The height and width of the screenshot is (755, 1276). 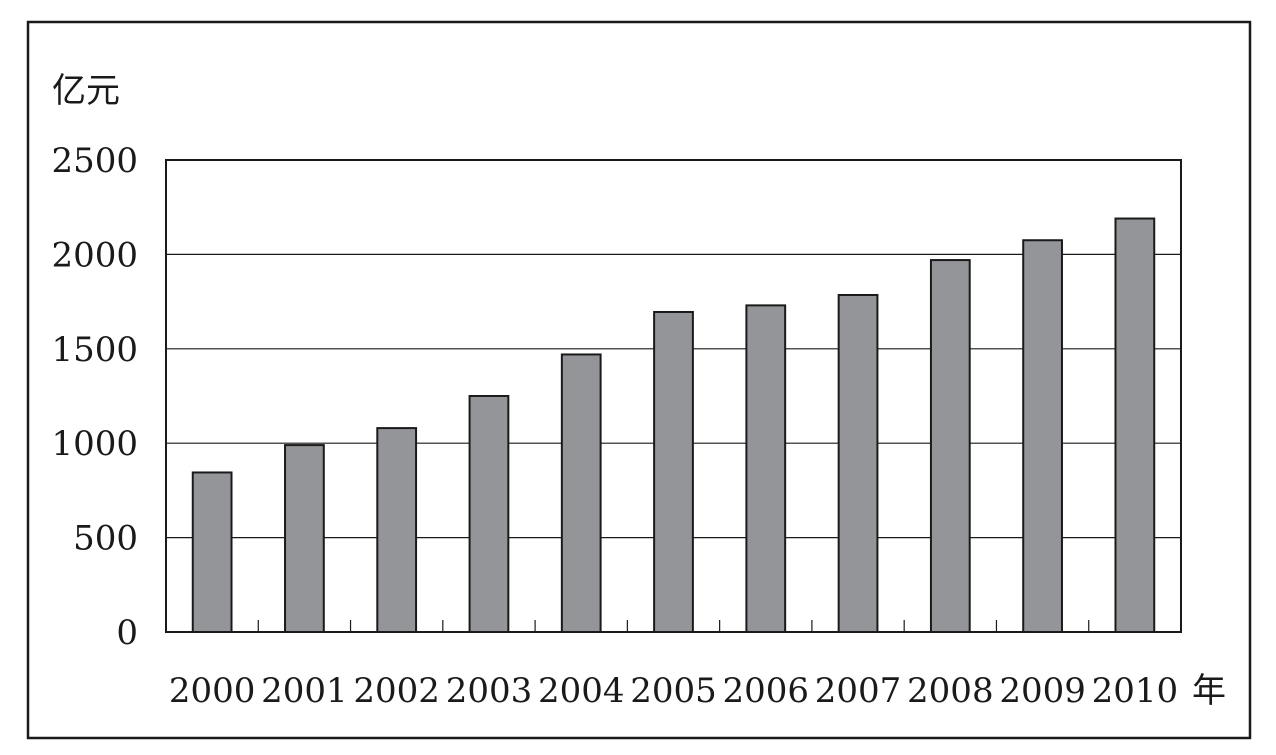 I want to click on y-tick-labels: 0 500 1000 1500 2000 2500, so click(x=94, y=397).